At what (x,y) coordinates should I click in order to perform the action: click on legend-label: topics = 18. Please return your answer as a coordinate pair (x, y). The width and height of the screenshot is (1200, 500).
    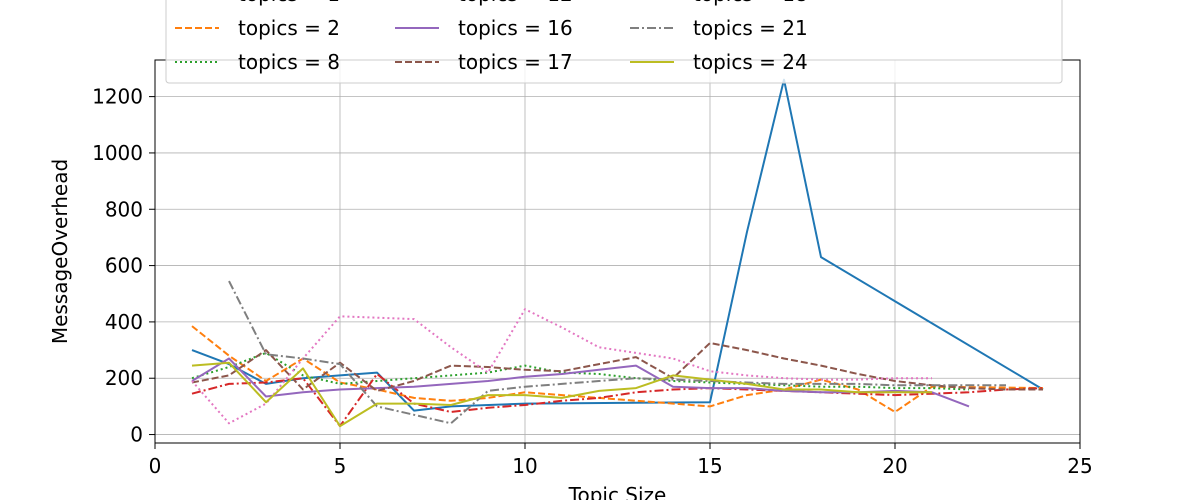
    Looking at the image, I should click on (750, 3).